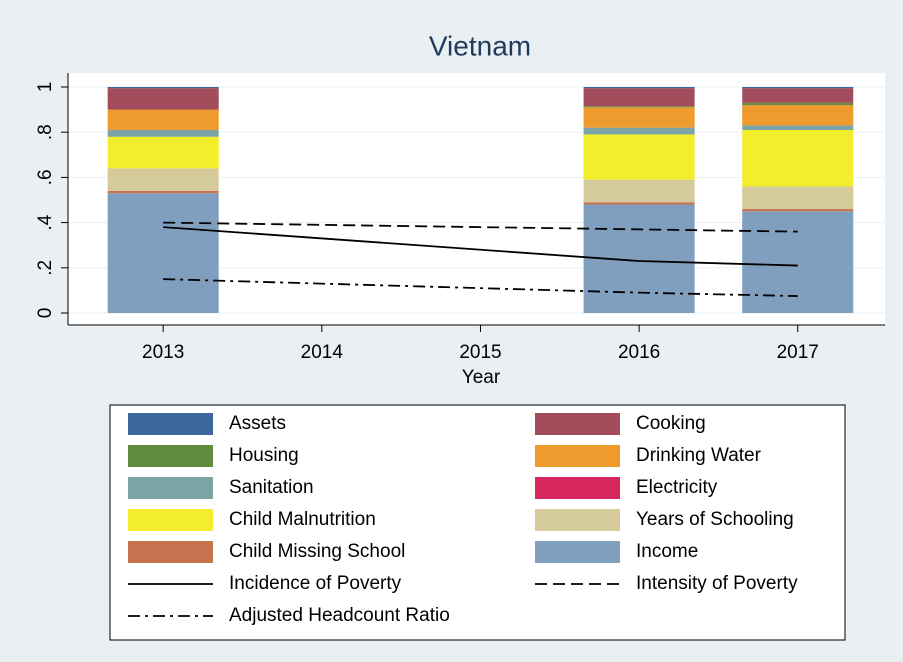 This screenshot has width=903, height=662. What do you see at coordinates (271, 487) in the screenshot?
I see `legend-label: Sanitation` at bounding box center [271, 487].